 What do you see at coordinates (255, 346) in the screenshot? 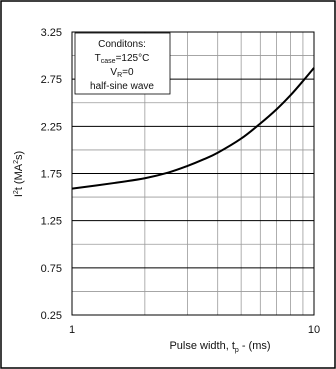
I see `x-axis-label-tail: - (ms)` at bounding box center [255, 346].